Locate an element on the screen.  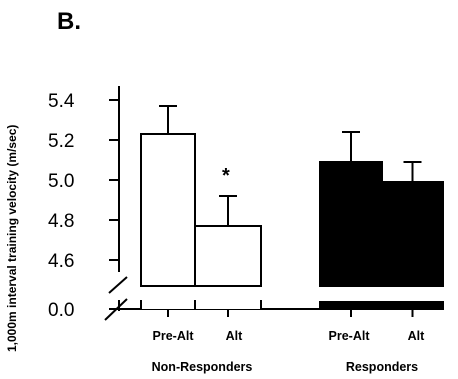
group-label: Non-Responders is located at coordinates (202, 367).